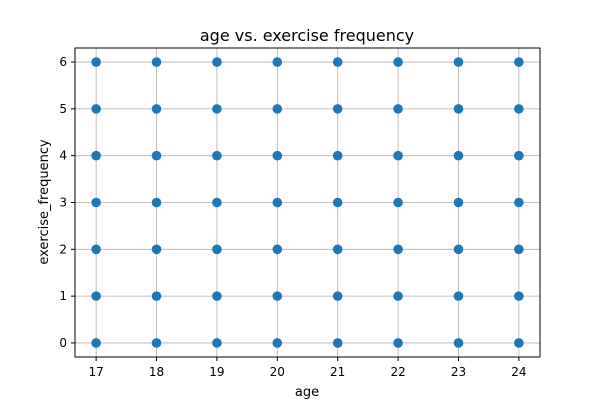 This screenshot has width=600, height=400. I want to click on x-tick-label: 21, so click(337, 372).